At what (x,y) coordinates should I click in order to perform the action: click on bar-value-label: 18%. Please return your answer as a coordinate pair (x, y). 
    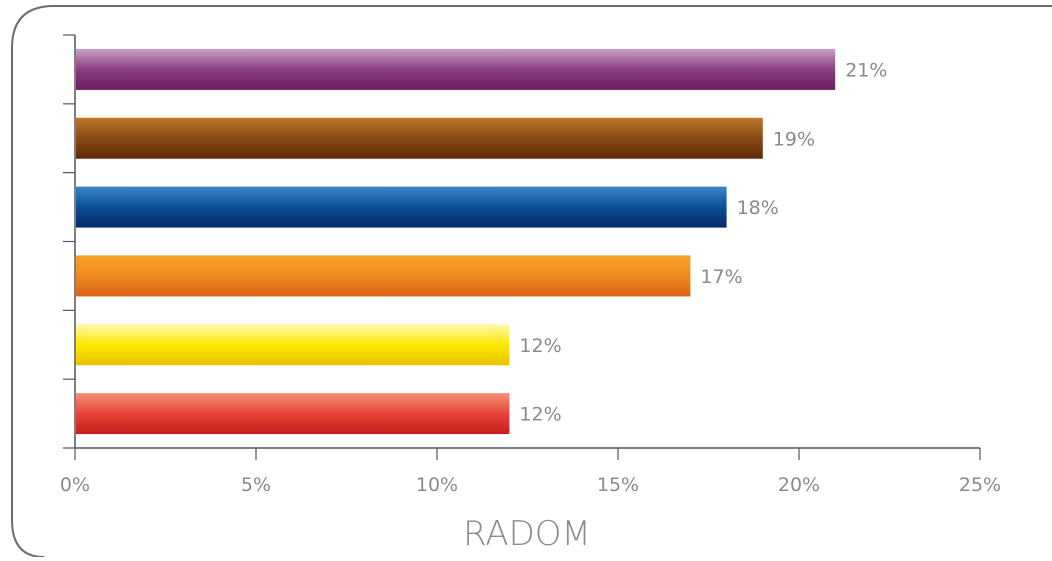
    Looking at the image, I should click on (758, 208).